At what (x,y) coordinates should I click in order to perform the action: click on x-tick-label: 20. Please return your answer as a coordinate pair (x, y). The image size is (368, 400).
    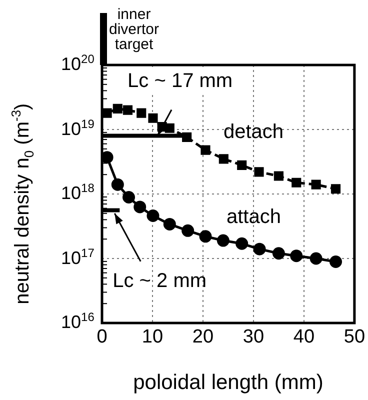
    Looking at the image, I should click on (203, 337).